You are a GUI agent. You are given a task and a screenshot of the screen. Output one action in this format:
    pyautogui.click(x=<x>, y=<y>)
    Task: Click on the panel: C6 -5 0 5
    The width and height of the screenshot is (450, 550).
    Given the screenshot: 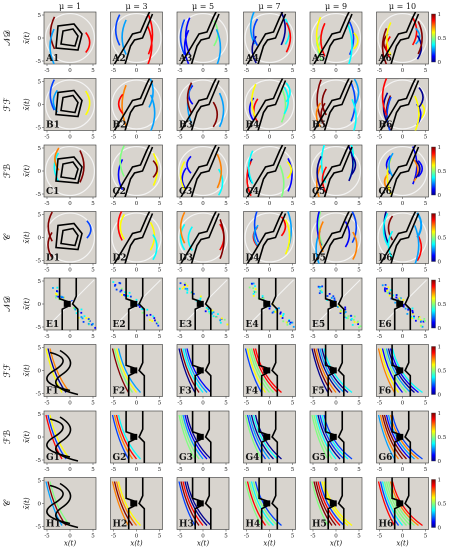 What is the action you would take?
    pyautogui.click(x=402, y=175)
    